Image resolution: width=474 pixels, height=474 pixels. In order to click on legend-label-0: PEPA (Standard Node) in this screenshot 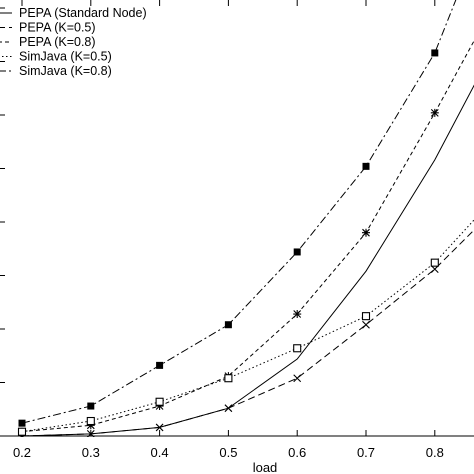, I will do `click(83, 13)`.